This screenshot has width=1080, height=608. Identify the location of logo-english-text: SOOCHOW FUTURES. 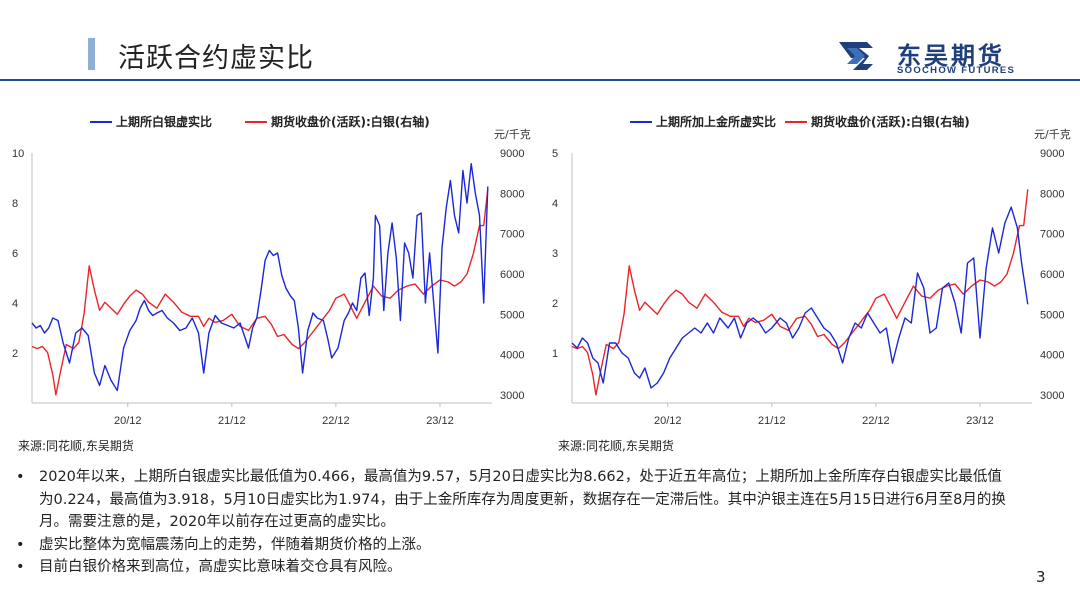
(956, 70).